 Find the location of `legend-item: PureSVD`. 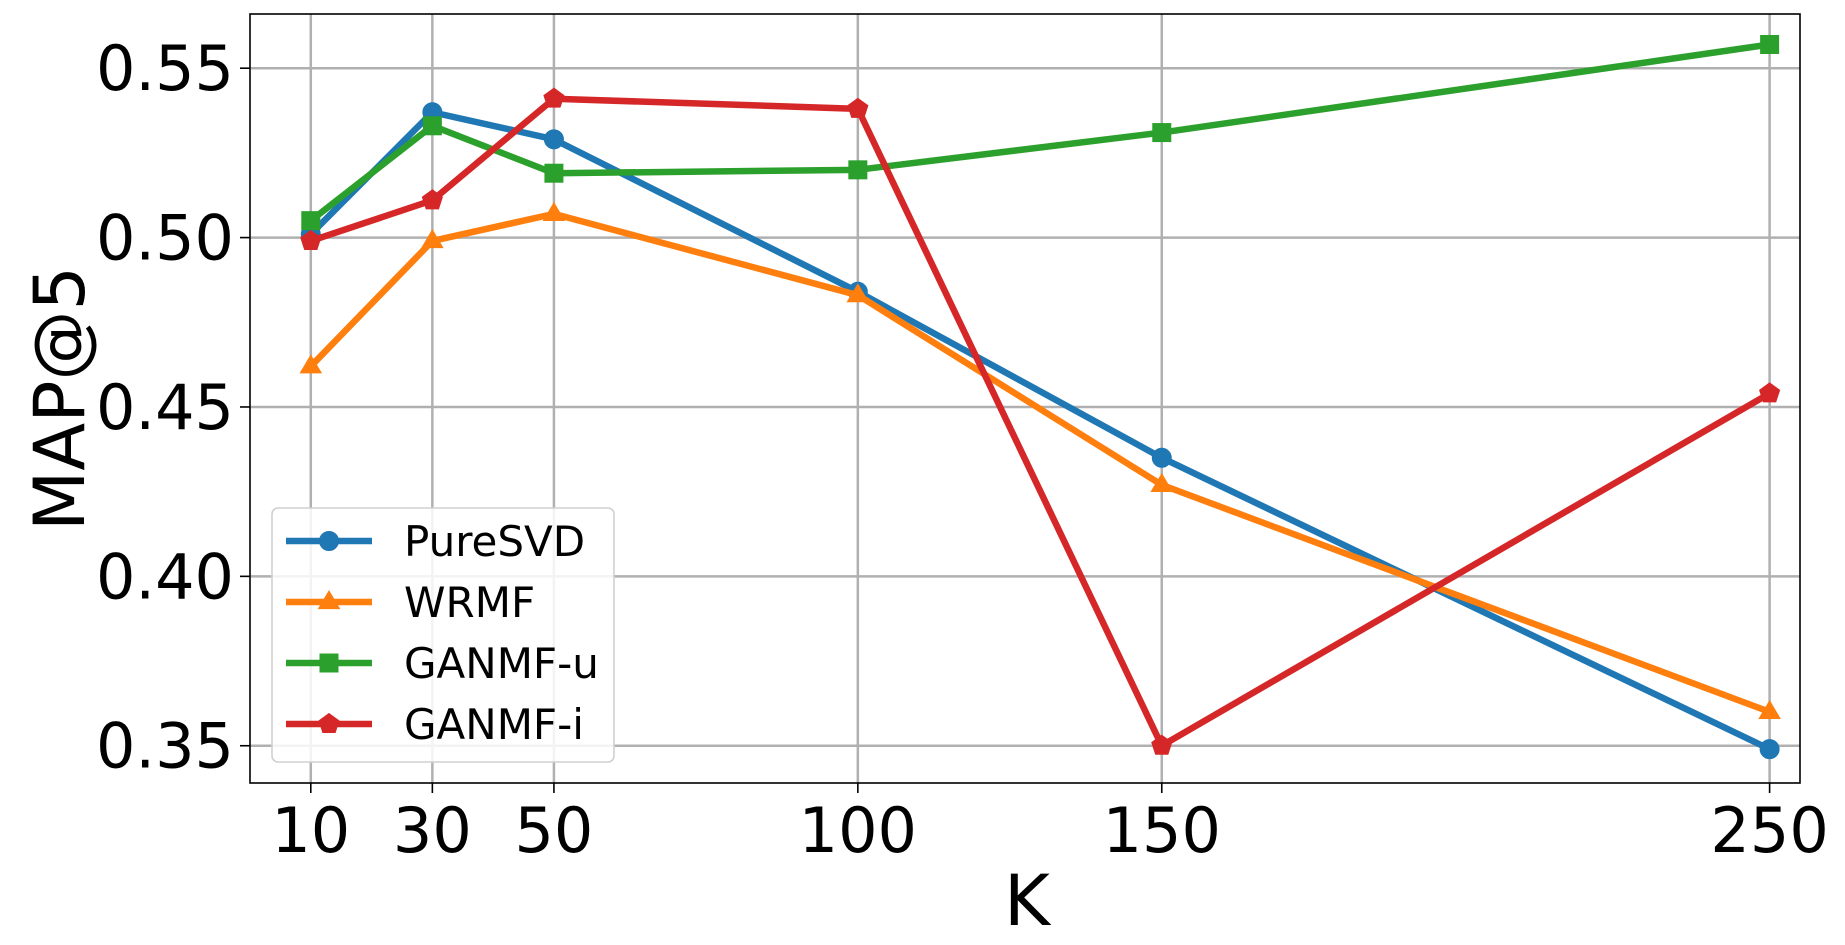

legend-item: PureSVD is located at coordinates (435, 541).